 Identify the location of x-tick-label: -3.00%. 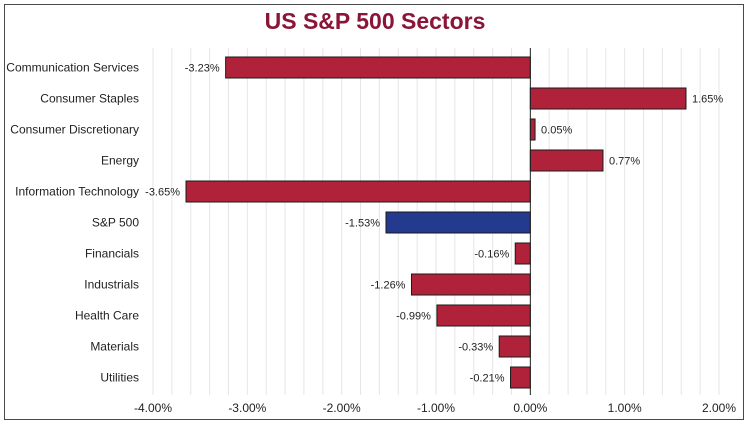
(247, 408).